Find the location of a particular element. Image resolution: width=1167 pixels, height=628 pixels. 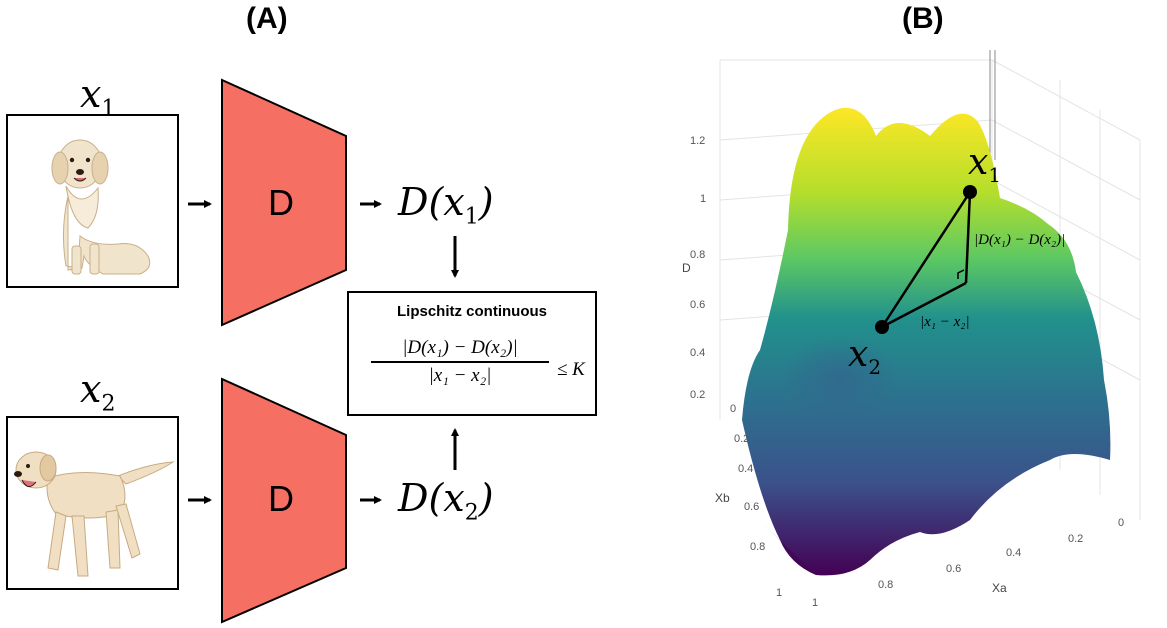

lipschitz-numerator: |D(x₁) − D(x₂)| is located at coordinates (460, 347).